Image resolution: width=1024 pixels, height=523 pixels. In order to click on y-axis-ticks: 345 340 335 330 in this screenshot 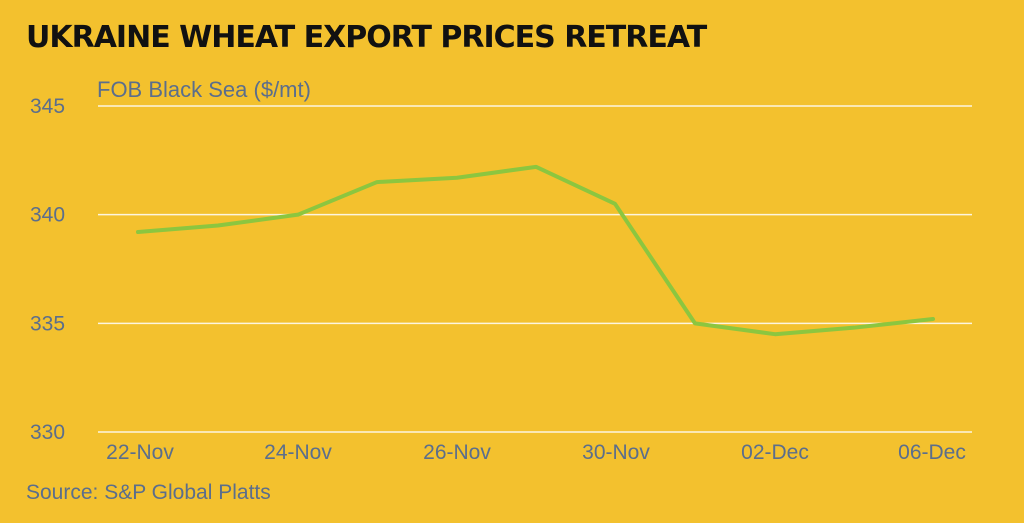, I will do `click(47, 269)`.